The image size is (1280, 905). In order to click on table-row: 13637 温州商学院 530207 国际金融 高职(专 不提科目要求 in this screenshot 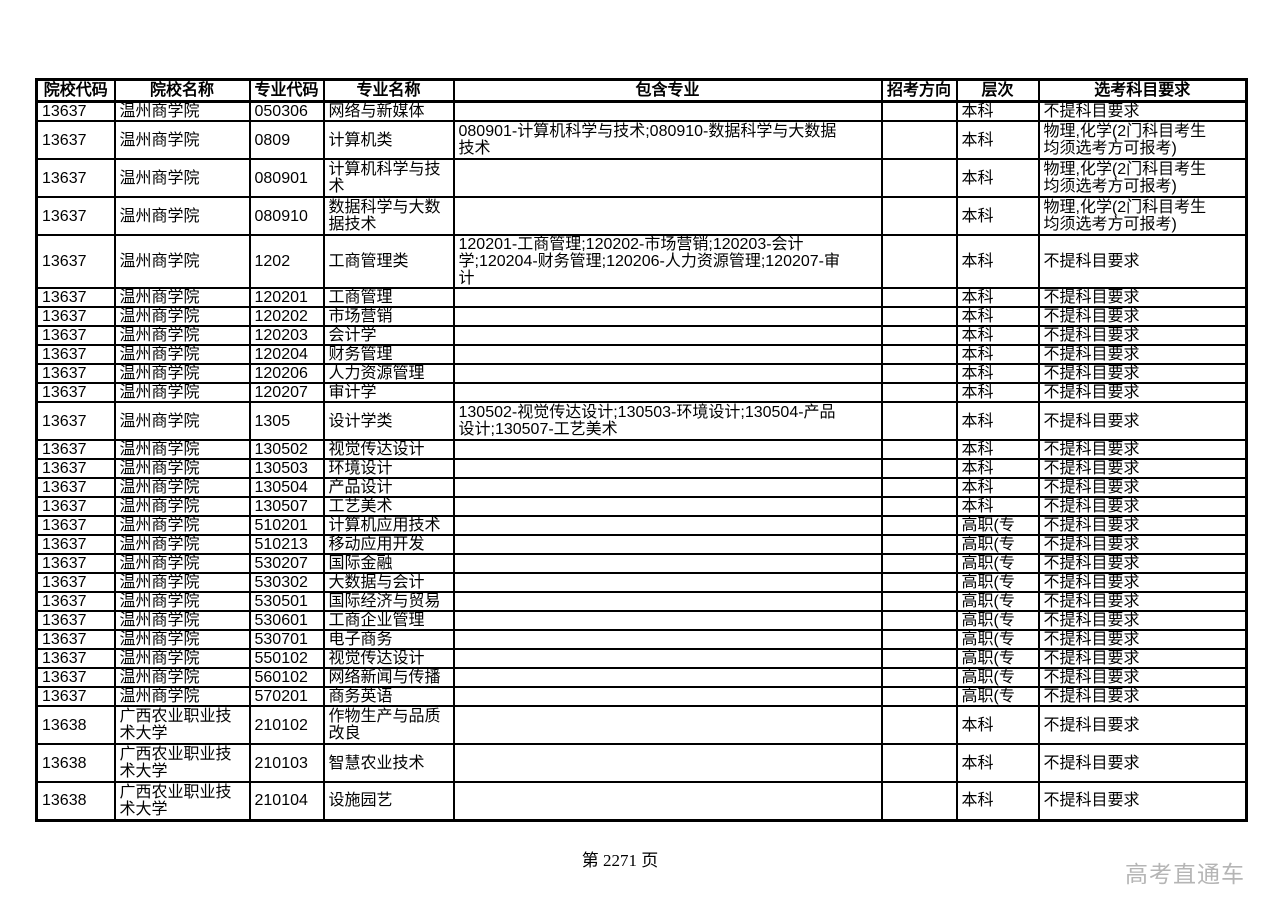, I will do `click(641, 563)`.